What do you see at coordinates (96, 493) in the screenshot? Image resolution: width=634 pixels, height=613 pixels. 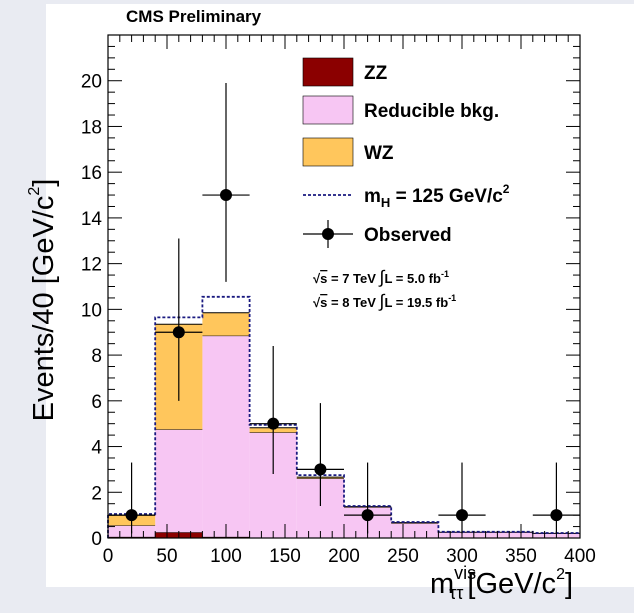 I see `y-tick-label-1: 2` at bounding box center [96, 493].